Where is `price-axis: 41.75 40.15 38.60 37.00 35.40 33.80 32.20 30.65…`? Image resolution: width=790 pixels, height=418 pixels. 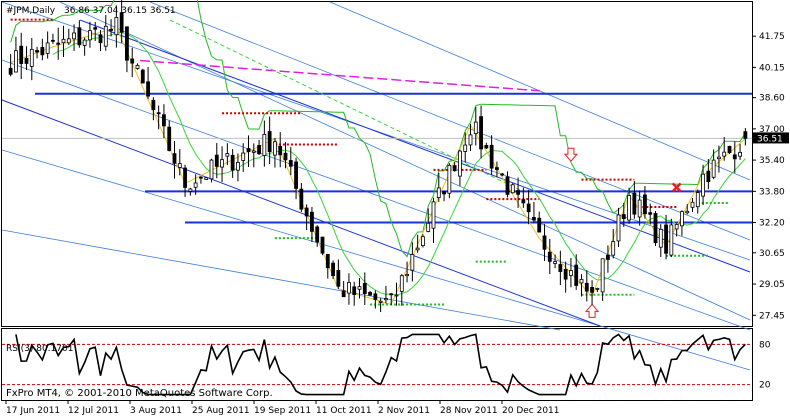 price-axis: 41.75 40.15 38.60 37.00 35.40 33.80 32.20 30.65… is located at coordinates (768, 176).